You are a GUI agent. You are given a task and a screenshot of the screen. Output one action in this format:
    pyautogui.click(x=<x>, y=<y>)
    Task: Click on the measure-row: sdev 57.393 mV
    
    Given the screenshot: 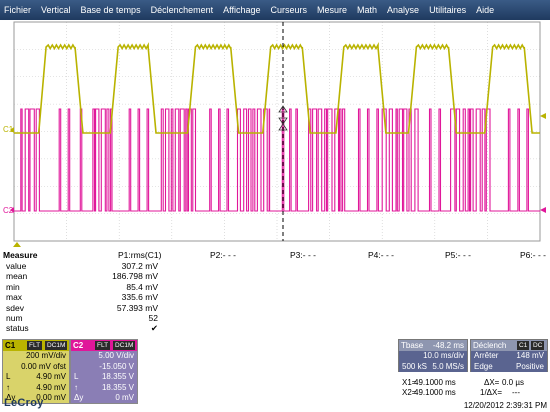 What is the action you would take?
    pyautogui.click(x=80, y=308)
    